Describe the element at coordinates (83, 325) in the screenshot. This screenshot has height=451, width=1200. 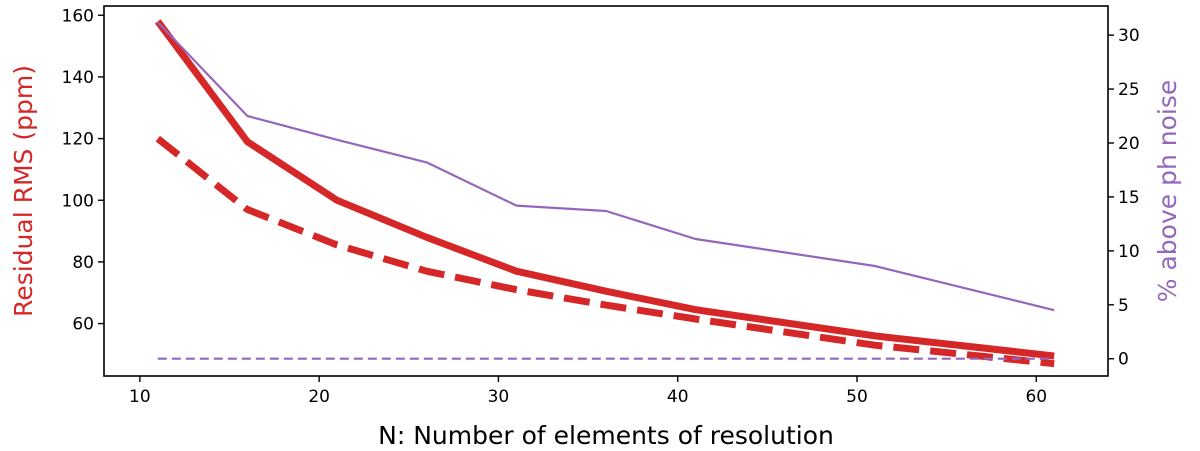
I see `y-tick-label: 60` at that location.